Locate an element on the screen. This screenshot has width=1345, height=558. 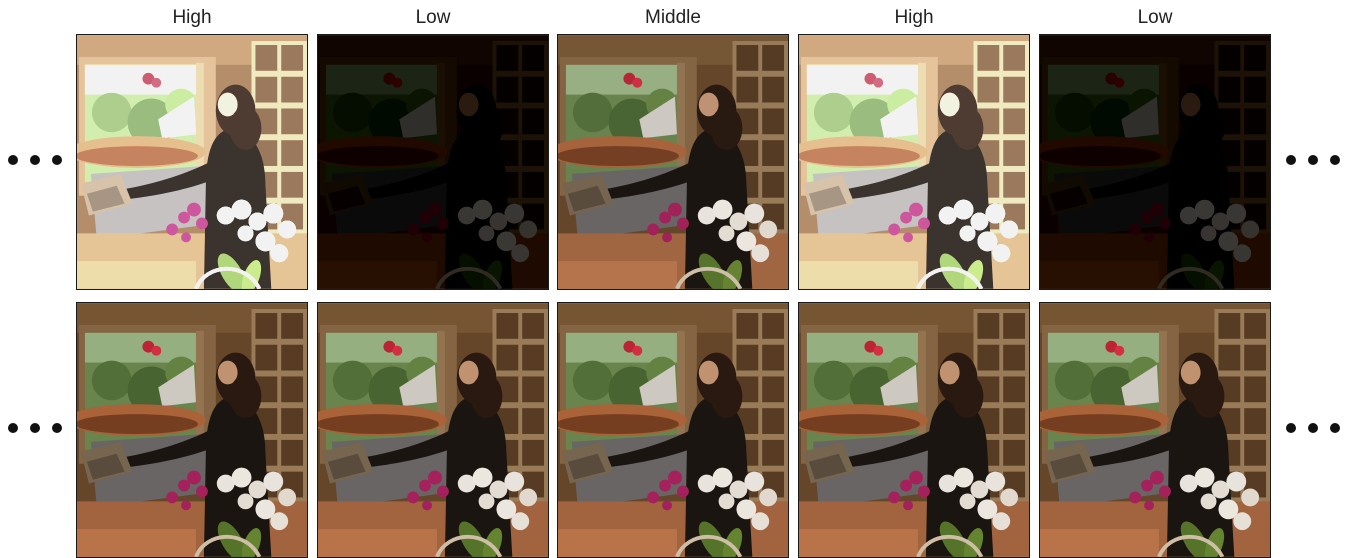
column-label-1: High is located at coordinates (192, 18).